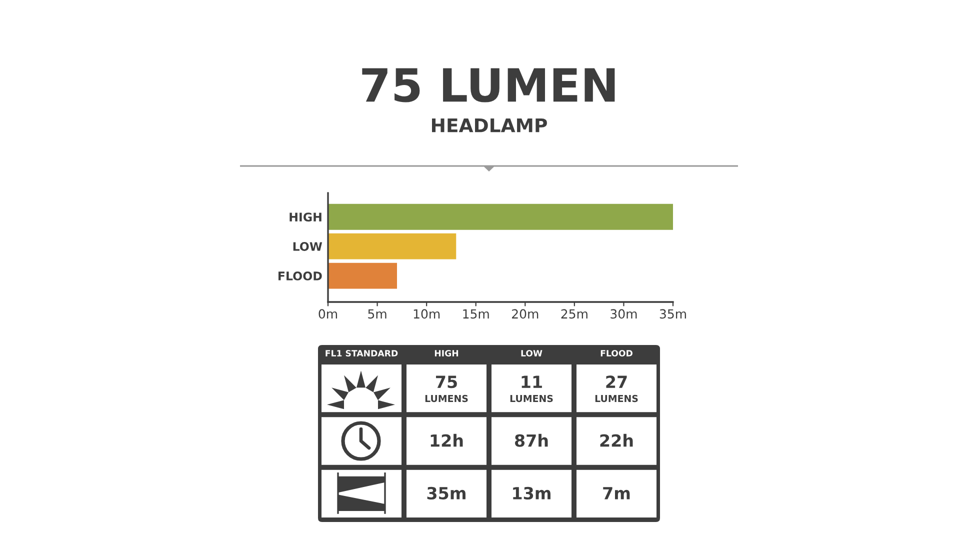  I want to click on text: 13m, so click(531, 493).